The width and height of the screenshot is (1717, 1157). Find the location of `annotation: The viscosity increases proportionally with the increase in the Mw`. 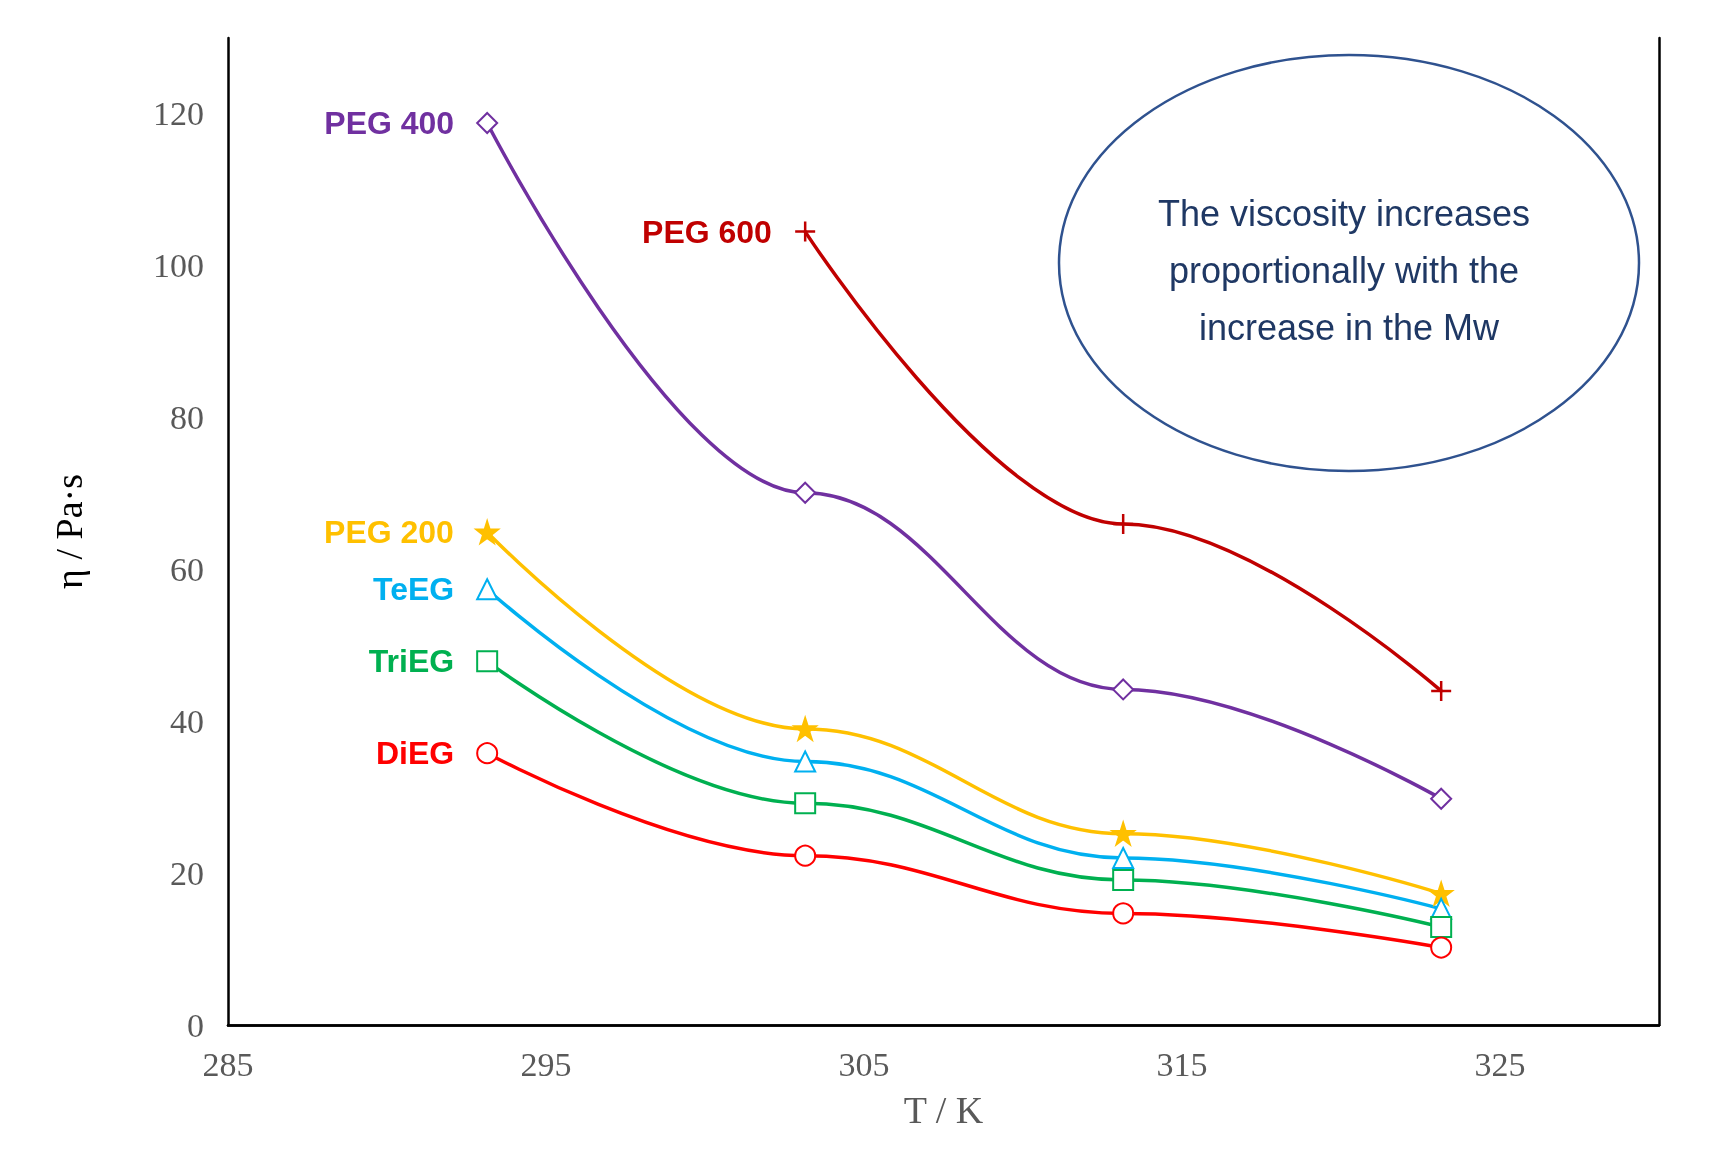

annotation: The viscosity increases proportionally with the increase in the Mw is located at coordinates (1349, 270).